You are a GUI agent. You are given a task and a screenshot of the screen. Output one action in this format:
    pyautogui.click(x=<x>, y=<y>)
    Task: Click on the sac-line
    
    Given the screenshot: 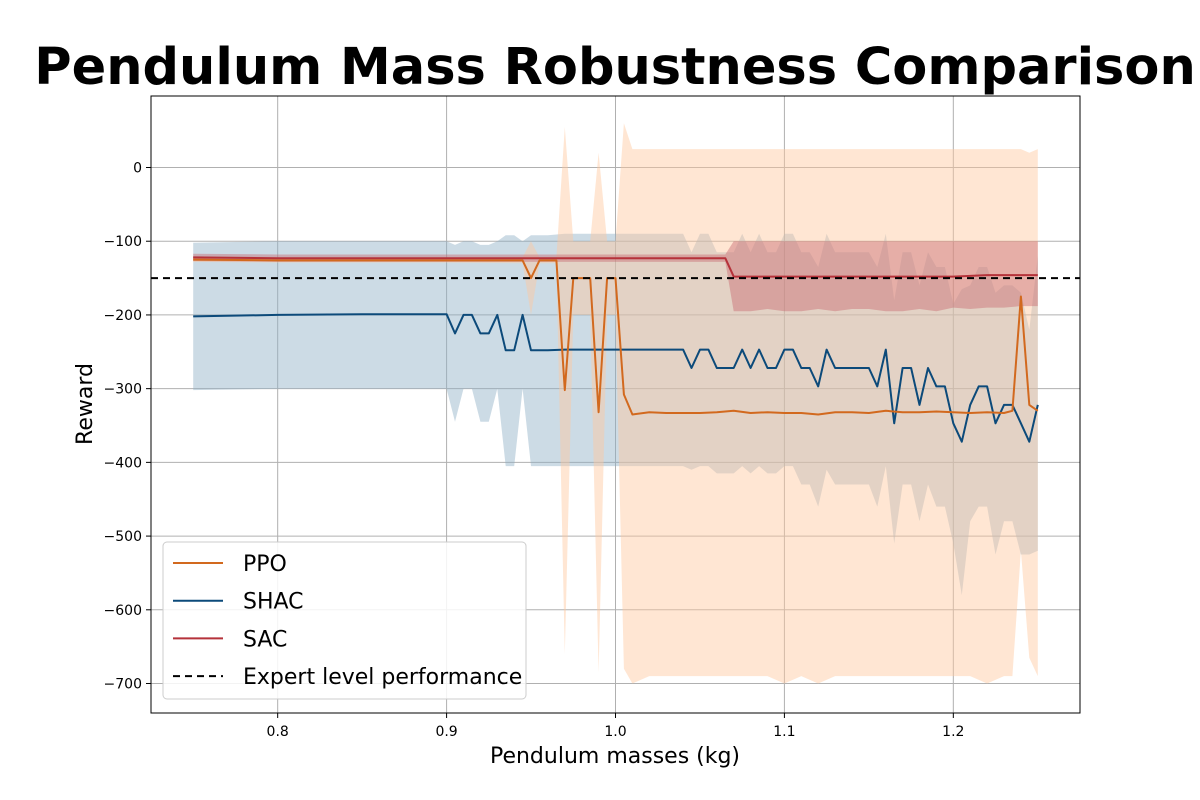 What is the action you would take?
    pyautogui.click(x=615, y=267)
    